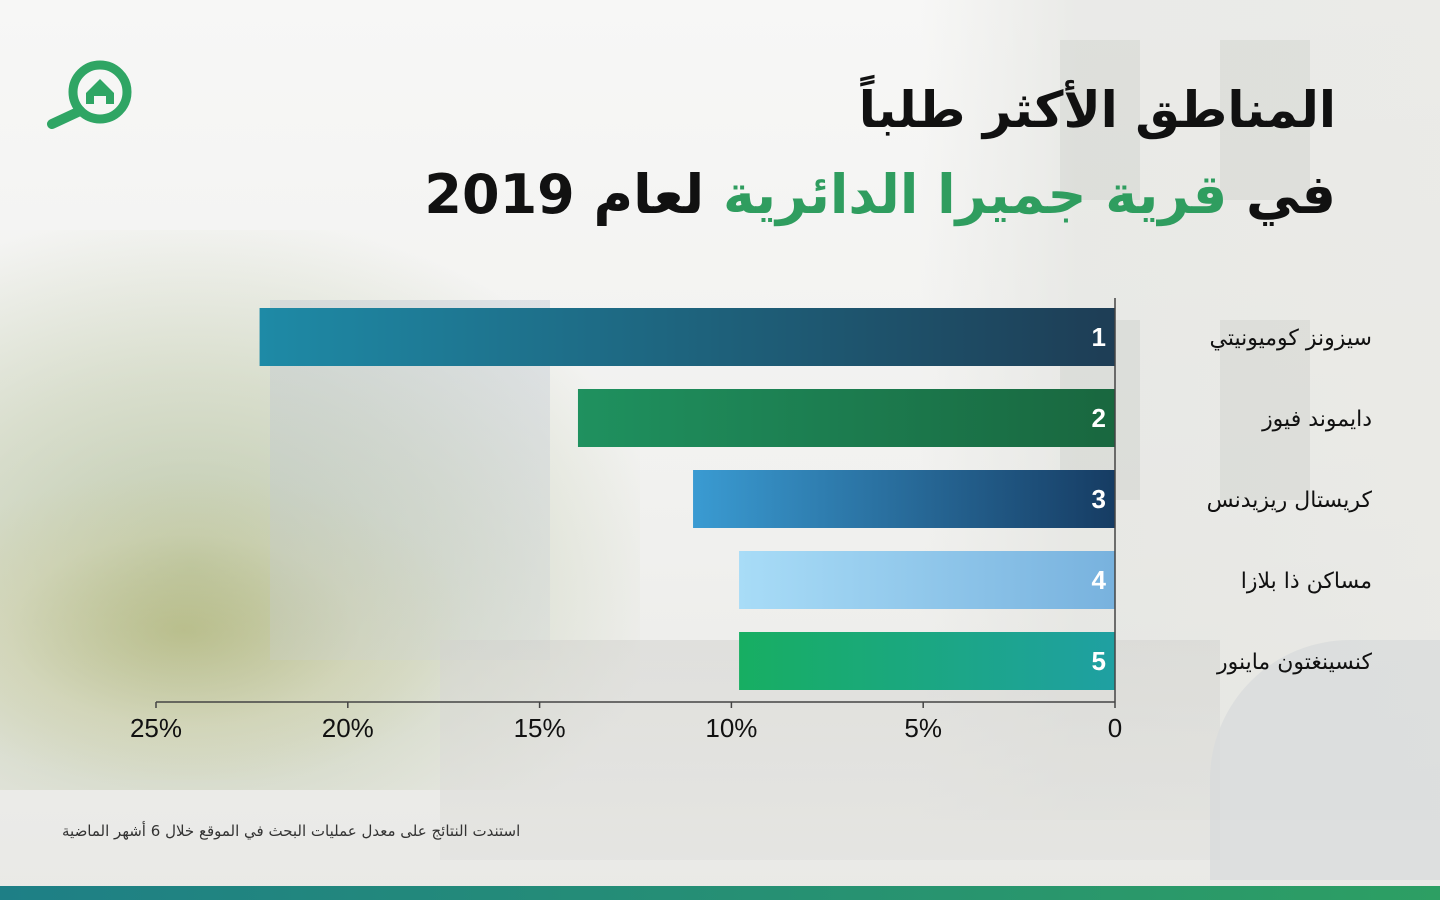 The width and height of the screenshot is (1440, 900). What do you see at coordinates (731, 728) in the screenshot?
I see `x-tick-label: 10%` at bounding box center [731, 728].